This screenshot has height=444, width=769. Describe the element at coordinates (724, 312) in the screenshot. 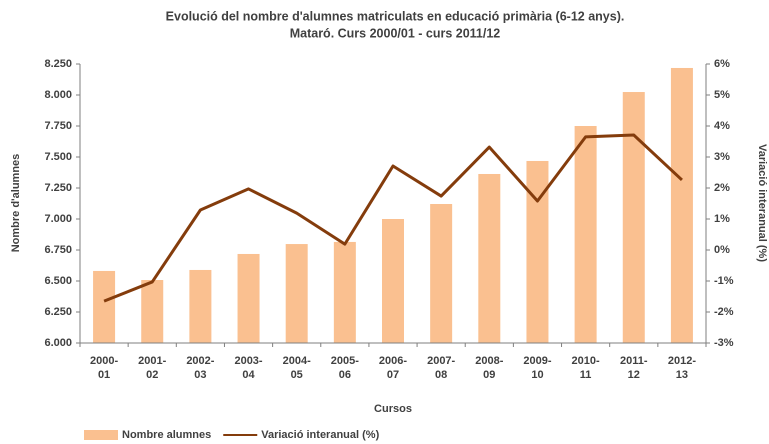

I see `y2-tick-label: -2%` at that location.